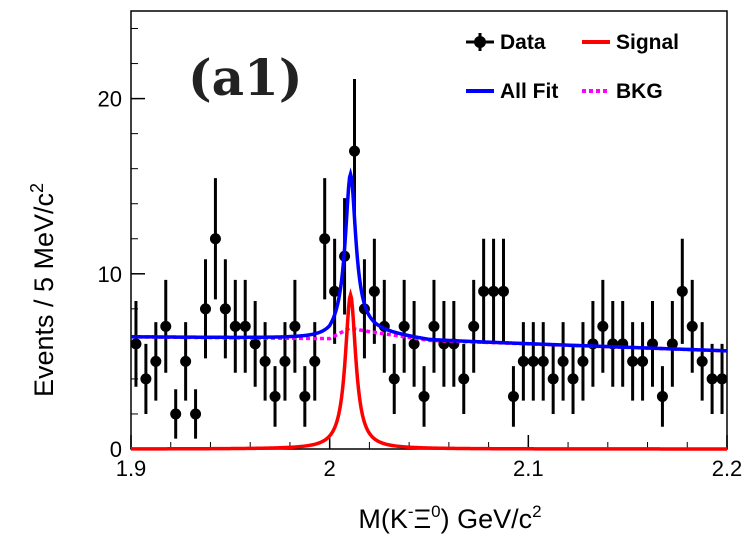  Describe the element at coordinates (435, 511) in the screenshot. I see `x-axis-label-sup2: 0` at that location.